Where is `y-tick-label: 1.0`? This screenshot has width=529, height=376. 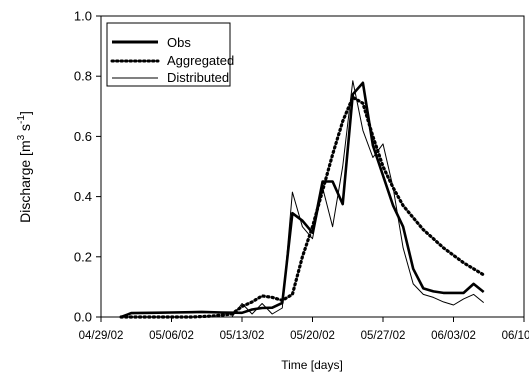 y-tick-label: 1.0 is located at coordinates (83, 16).